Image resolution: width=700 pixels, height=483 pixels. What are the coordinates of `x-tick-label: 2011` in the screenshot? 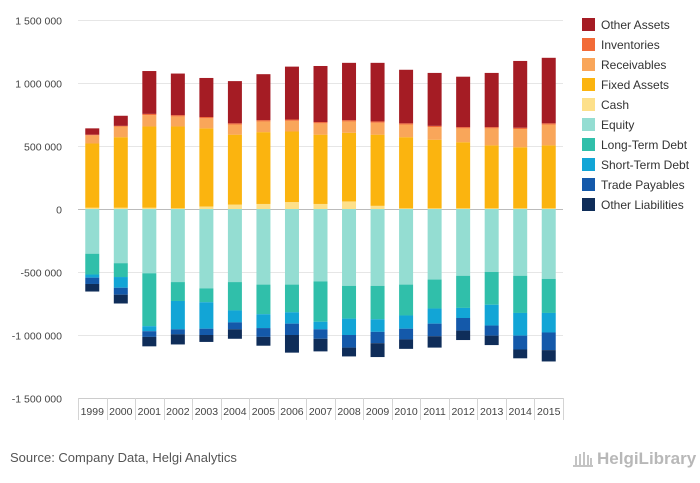 It's located at (434, 412).